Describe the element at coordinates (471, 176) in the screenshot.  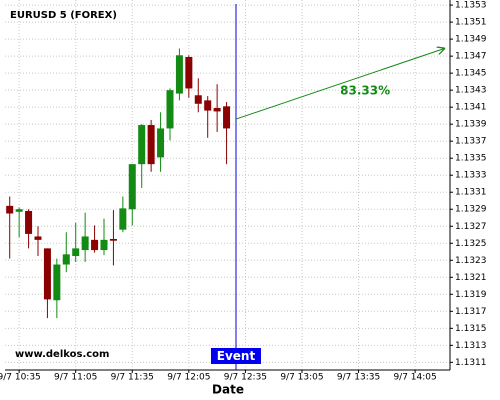
I see `y-tick-label: 1.1333` at that location.